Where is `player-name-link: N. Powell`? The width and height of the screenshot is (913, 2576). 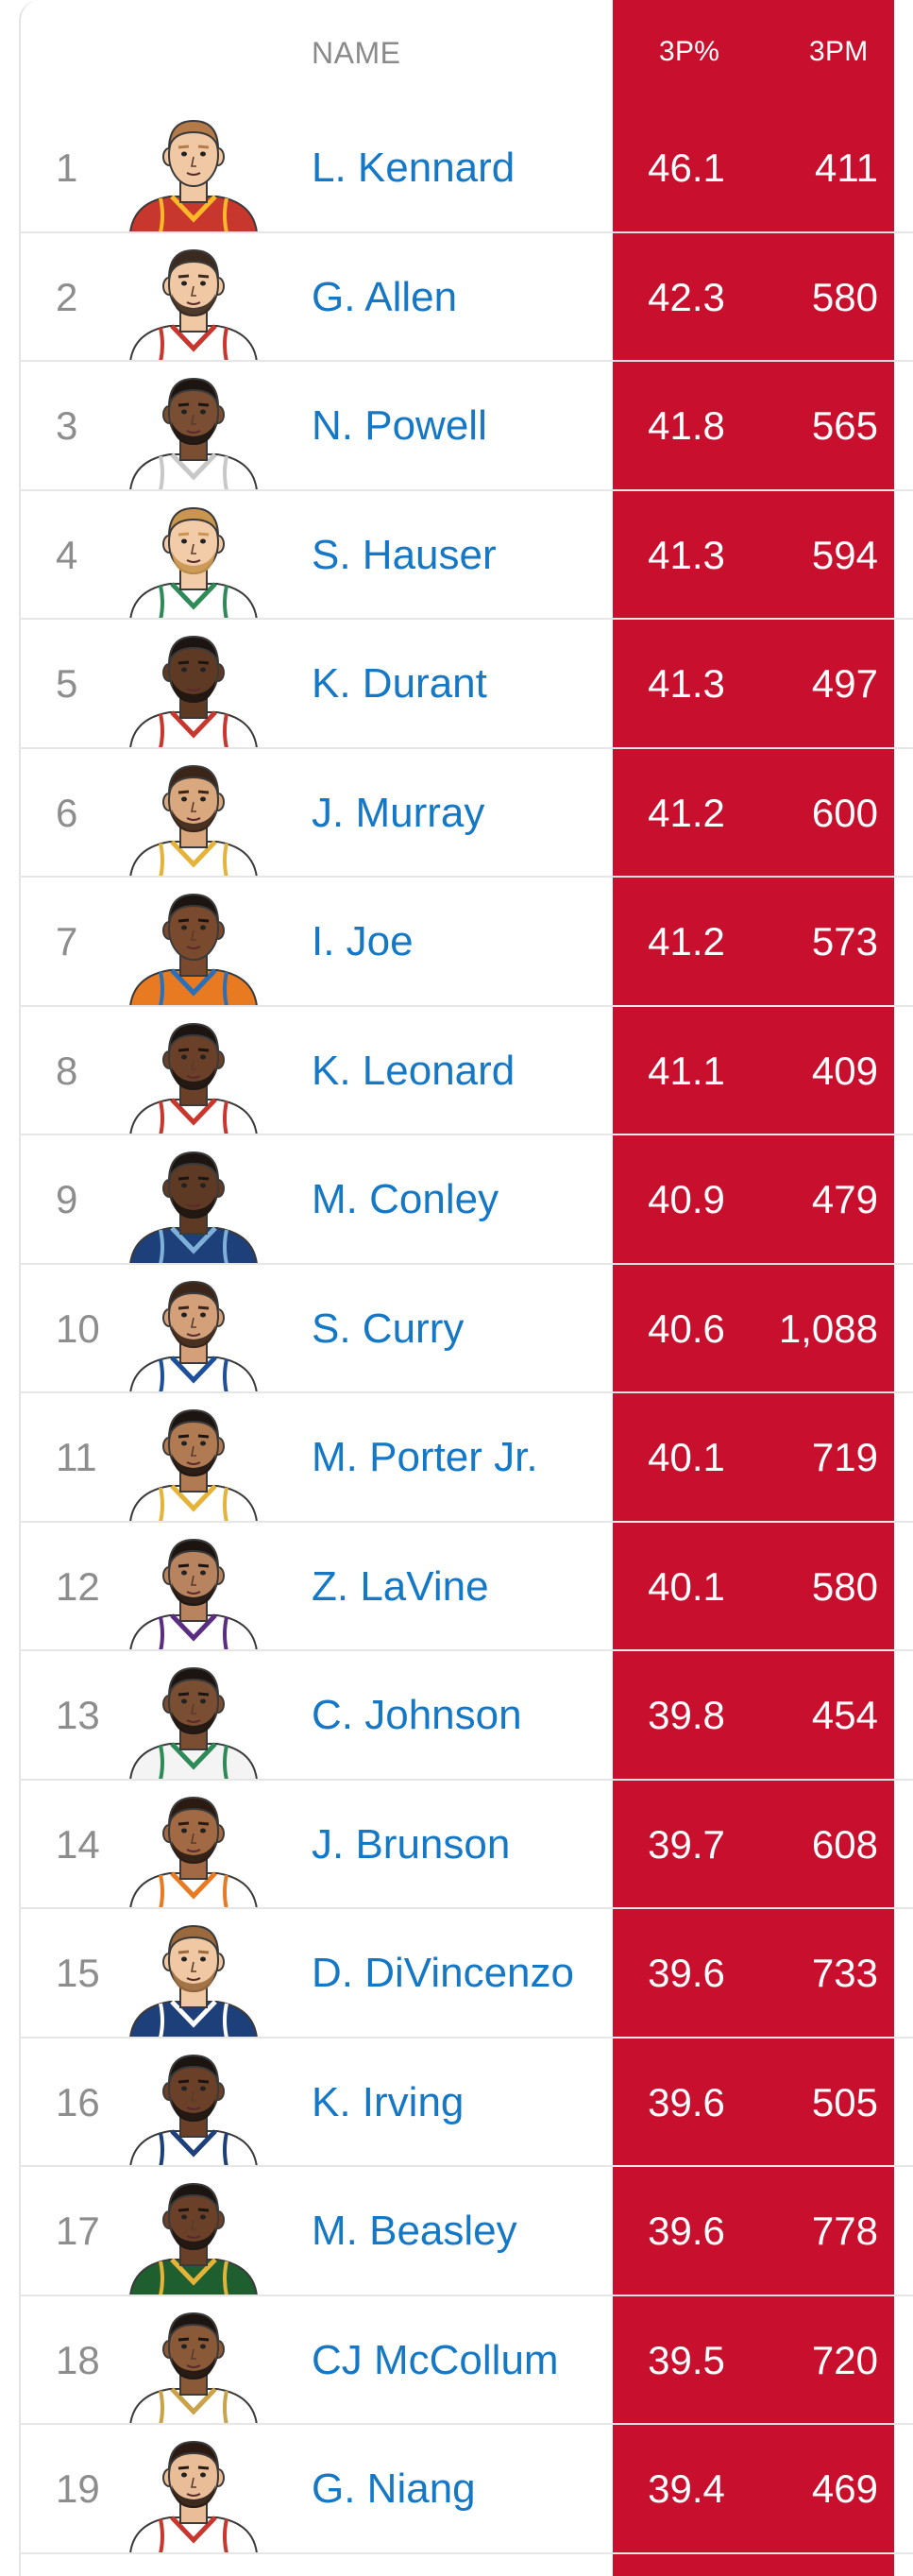
player-name-link: N. Powell is located at coordinates (400, 426).